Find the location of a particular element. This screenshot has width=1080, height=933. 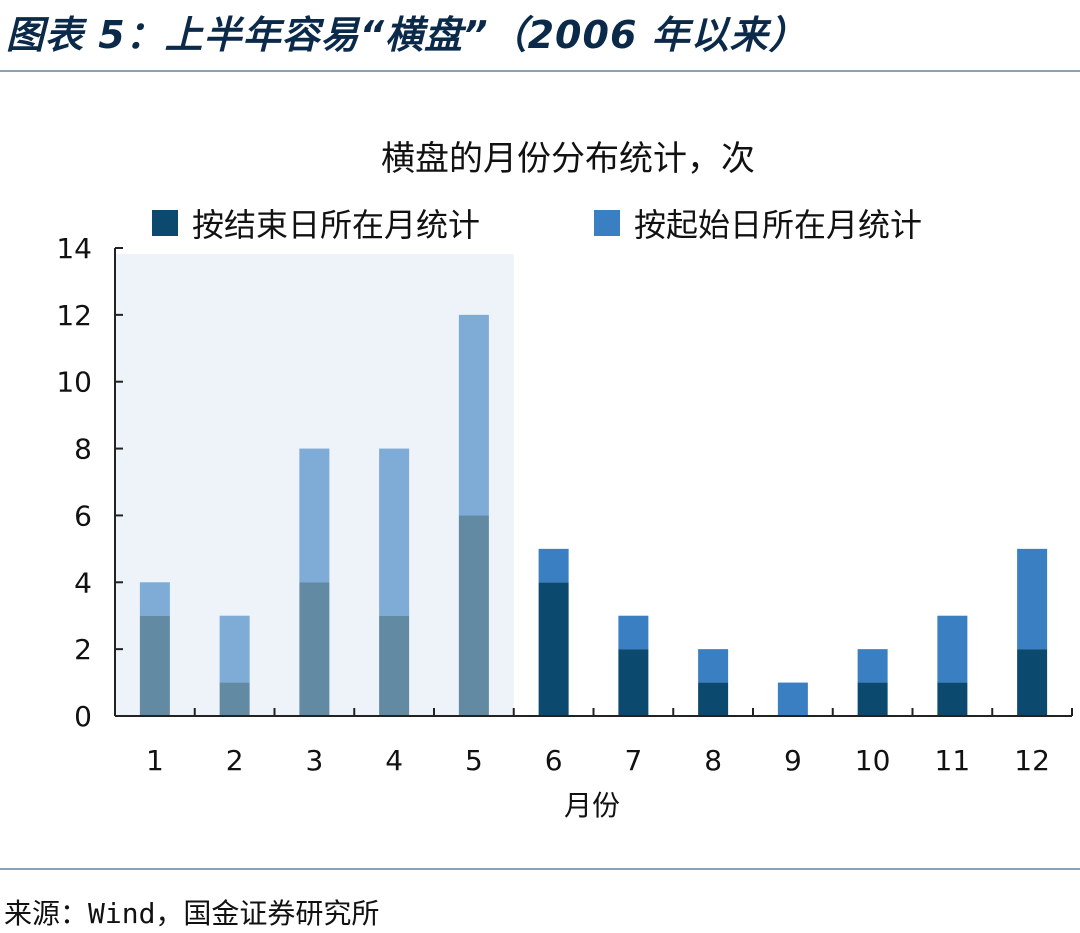

y-tick-label: 8 is located at coordinates (83, 449).